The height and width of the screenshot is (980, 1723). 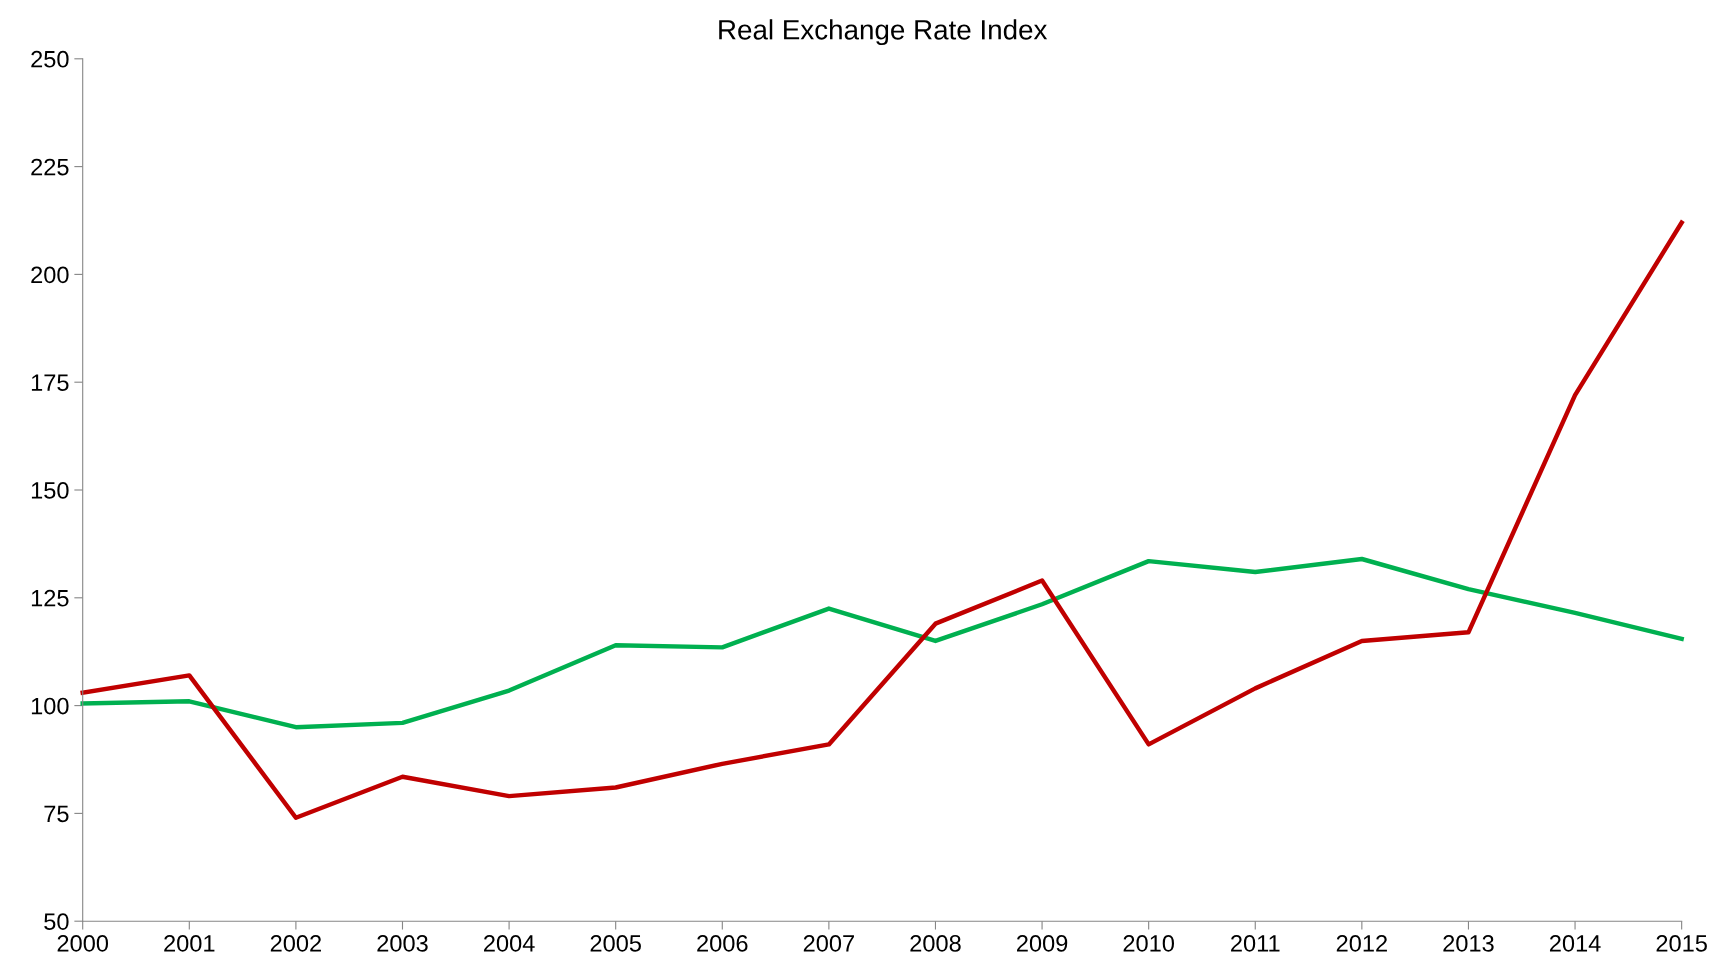 I want to click on x-tick-label: 2008, so click(x=935, y=943).